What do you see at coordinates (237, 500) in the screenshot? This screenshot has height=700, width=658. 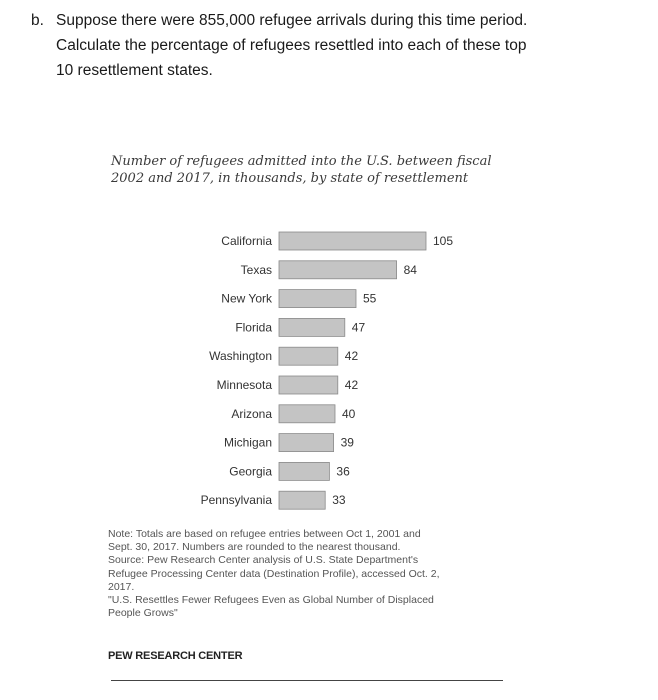 I see `category-label-pennsylvania: Pennsylvania` at bounding box center [237, 500].